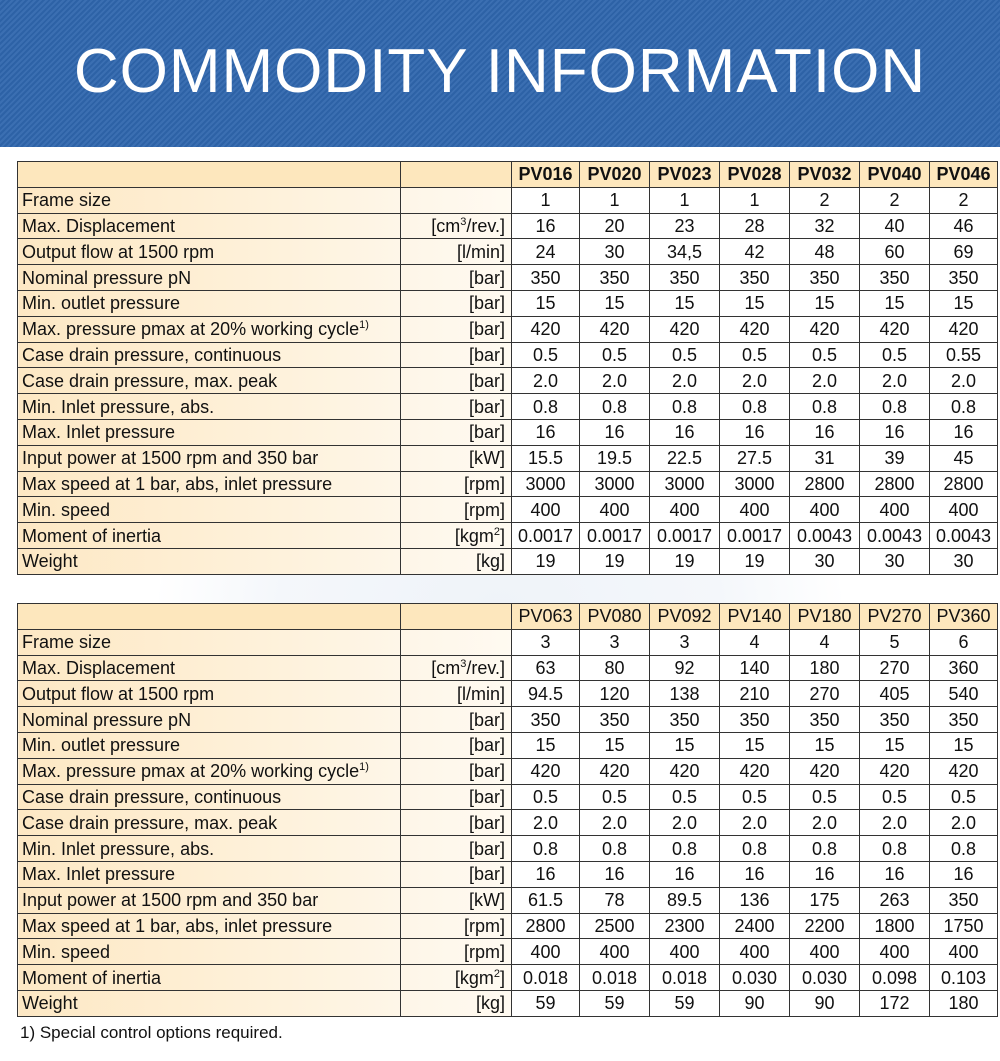 The height and width of the screenshot is (1061, 1000). Describe the element at coordinates (963, 200) in the screenshot. I see `value-cell: 2` at that location.